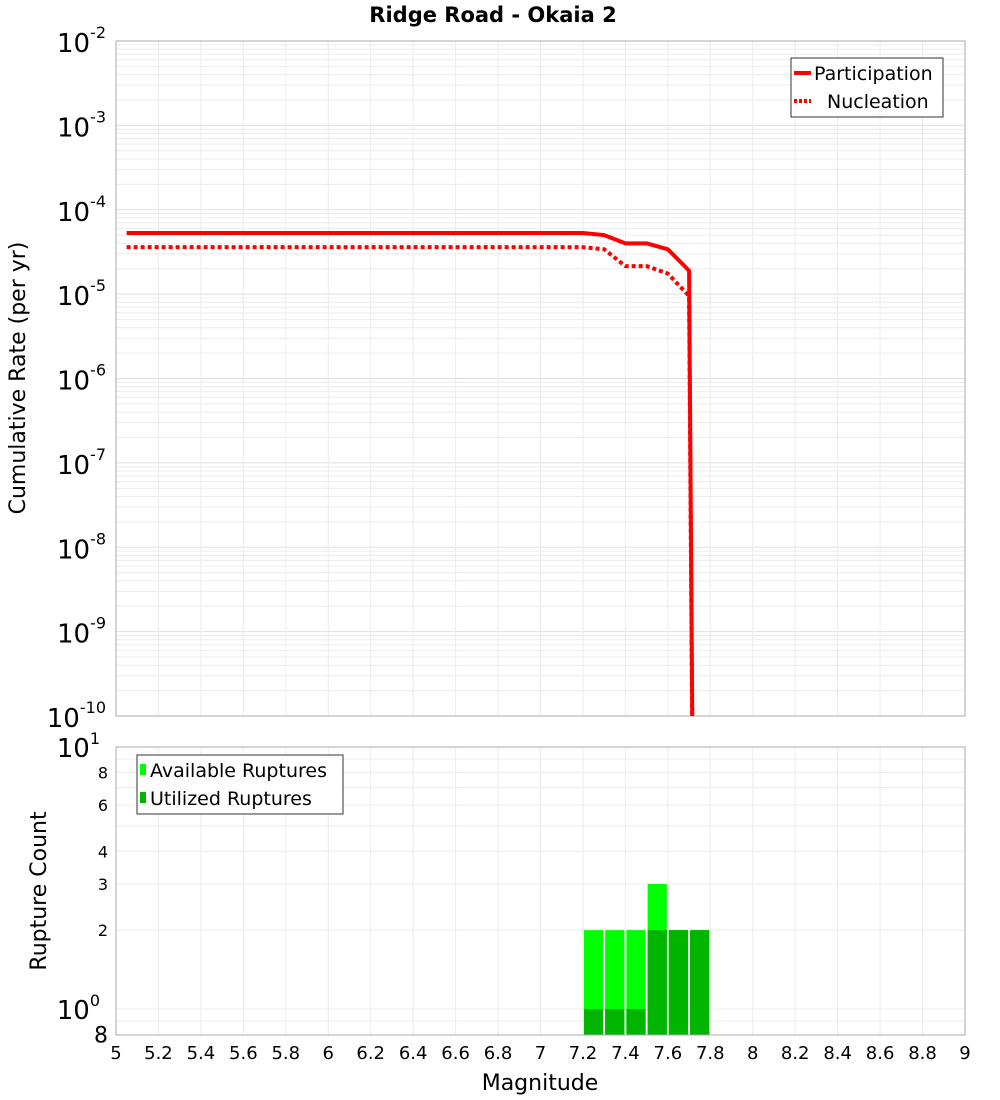 The image size is (1000, 1100). I want to click on x-tick-label: 8.2, so click(795, 1053).